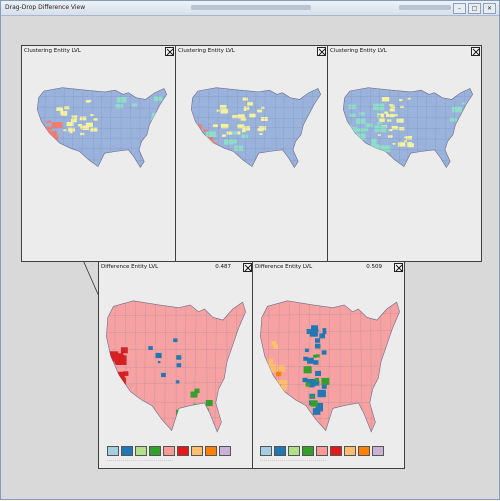  I want to click on clustering-panel-3: Clustering Entity LVL, so click(404, 153).